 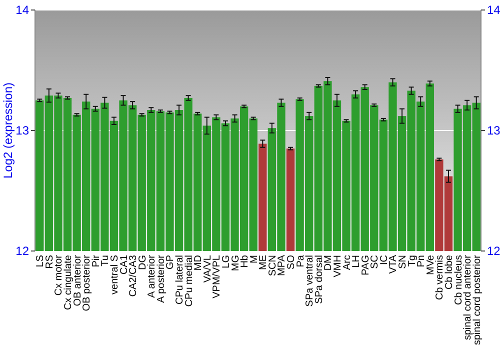 What do you see at coordinates (96, 261) in the screenshot?
I see `x-tick-label: Pir` at bounding box center [96, 261].